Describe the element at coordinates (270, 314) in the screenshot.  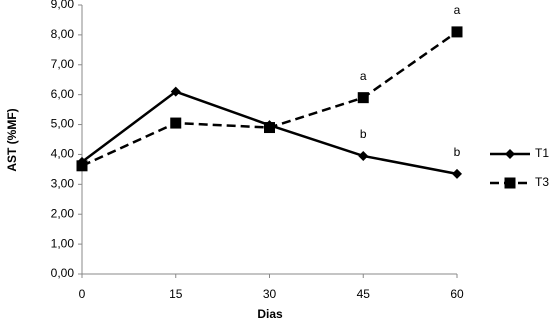
I see `x-axis-label: Dias` at that location.